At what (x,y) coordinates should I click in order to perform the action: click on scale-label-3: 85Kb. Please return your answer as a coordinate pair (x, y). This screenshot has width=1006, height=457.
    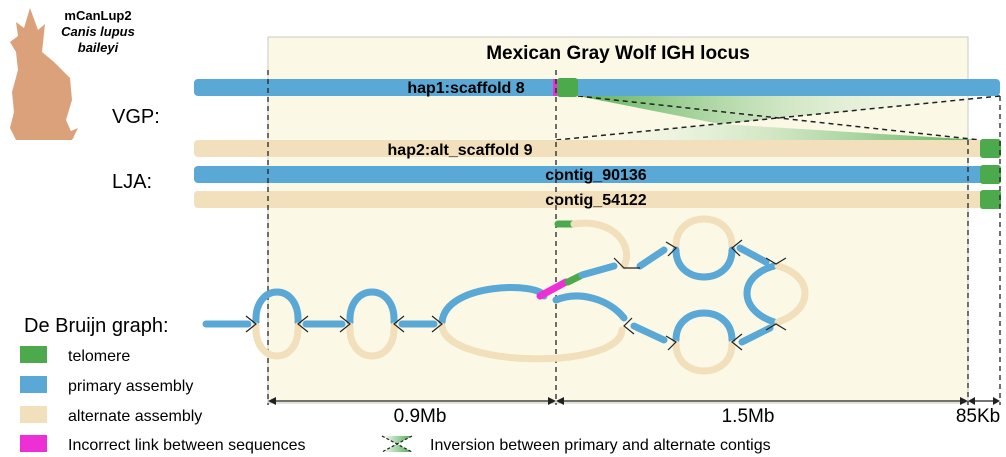
    Looking at the image, I should click on (978, 416).